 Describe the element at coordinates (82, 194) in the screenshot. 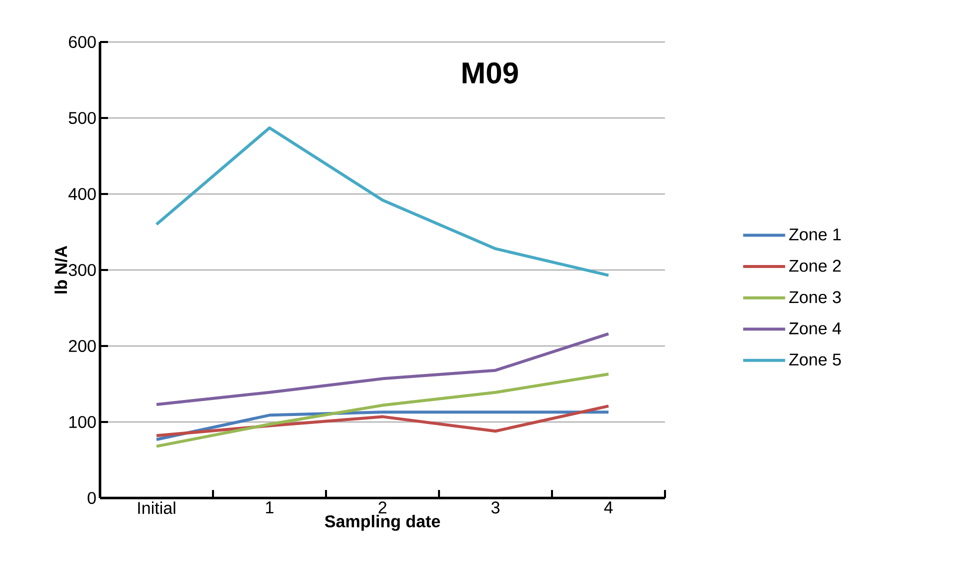

I see `y-tick-label: 400` at that location.